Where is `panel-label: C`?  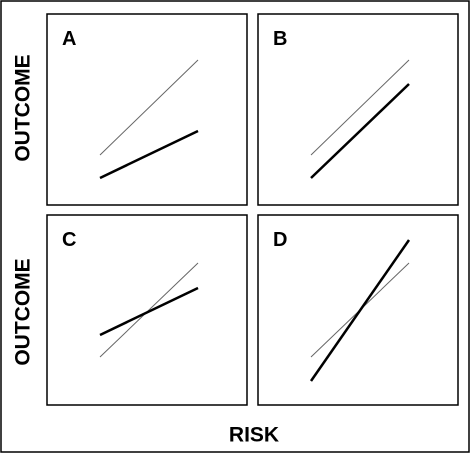
panel-label: C is located at coordinates (69, 240).